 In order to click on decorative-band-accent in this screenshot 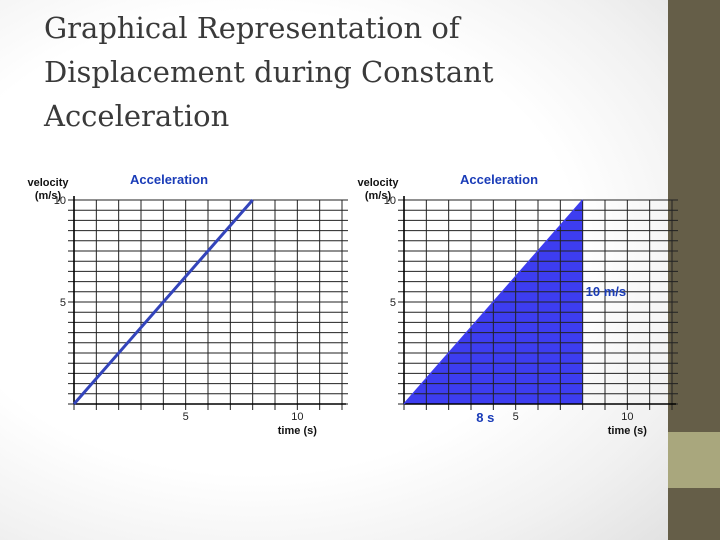, I will do `click(694, 460)`.